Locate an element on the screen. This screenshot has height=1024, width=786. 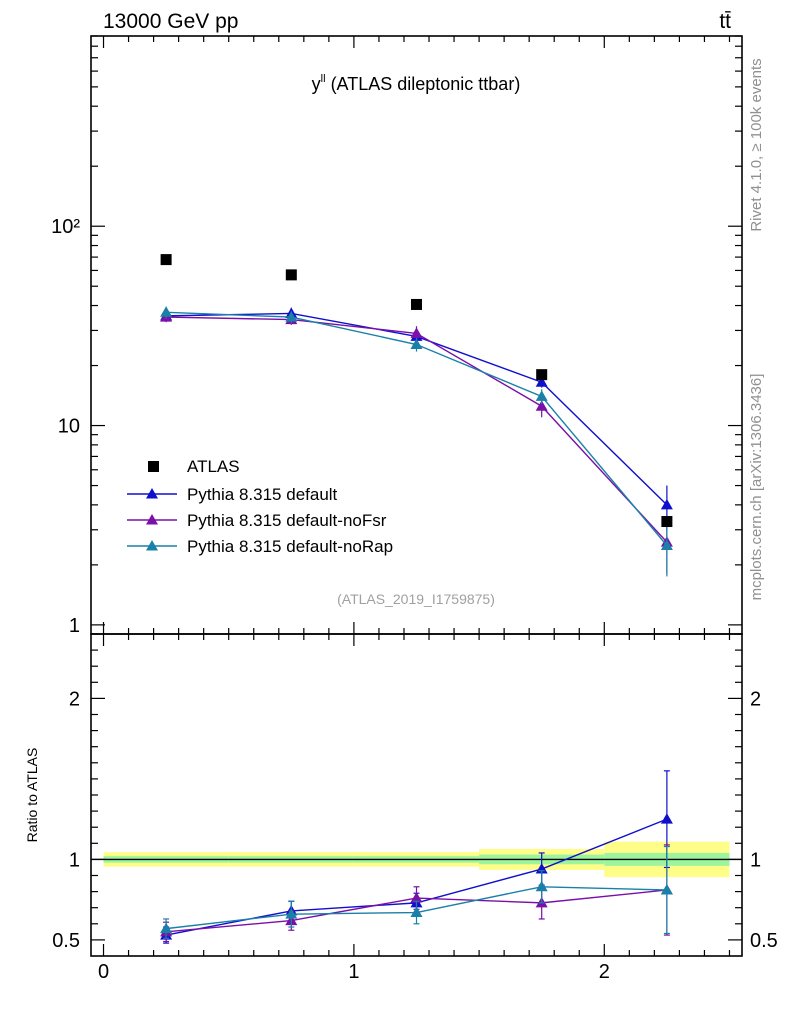
collision-label: 13000 GeV pp is located at coordinates (170, 21).